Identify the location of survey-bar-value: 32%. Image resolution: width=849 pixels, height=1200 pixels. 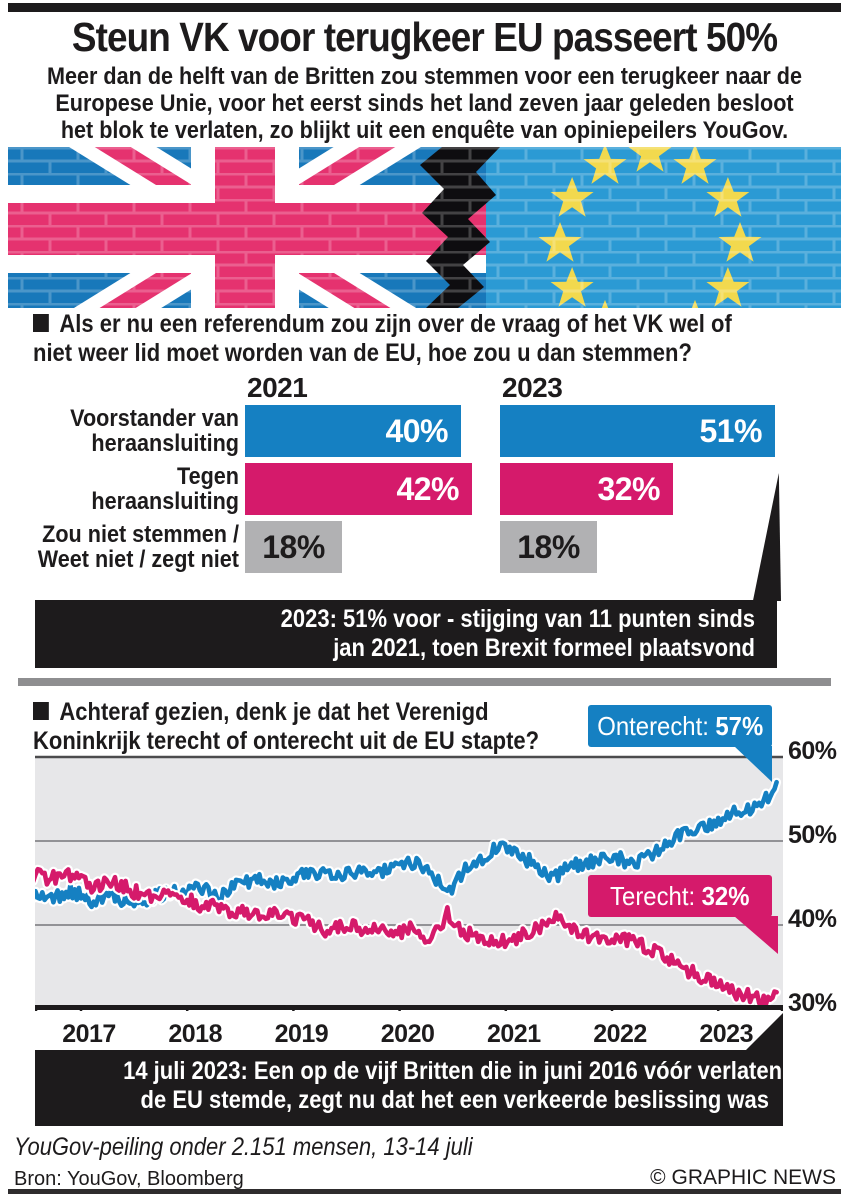
(628, 488).